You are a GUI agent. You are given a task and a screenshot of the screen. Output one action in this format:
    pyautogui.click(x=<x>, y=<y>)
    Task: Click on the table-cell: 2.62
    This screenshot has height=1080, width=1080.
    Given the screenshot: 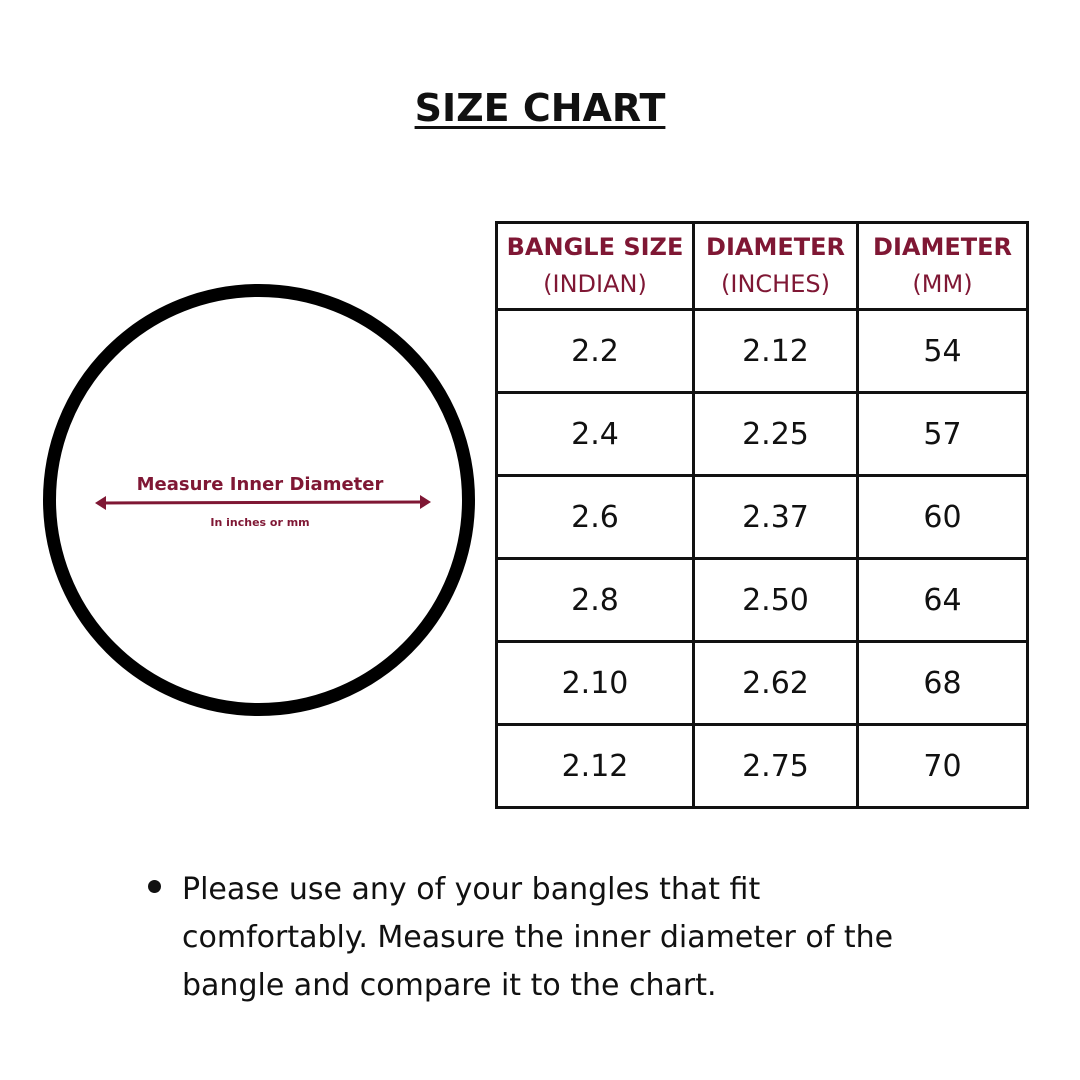 What is the action you would take?
    pyautogui.click(x=775, y=683)
    